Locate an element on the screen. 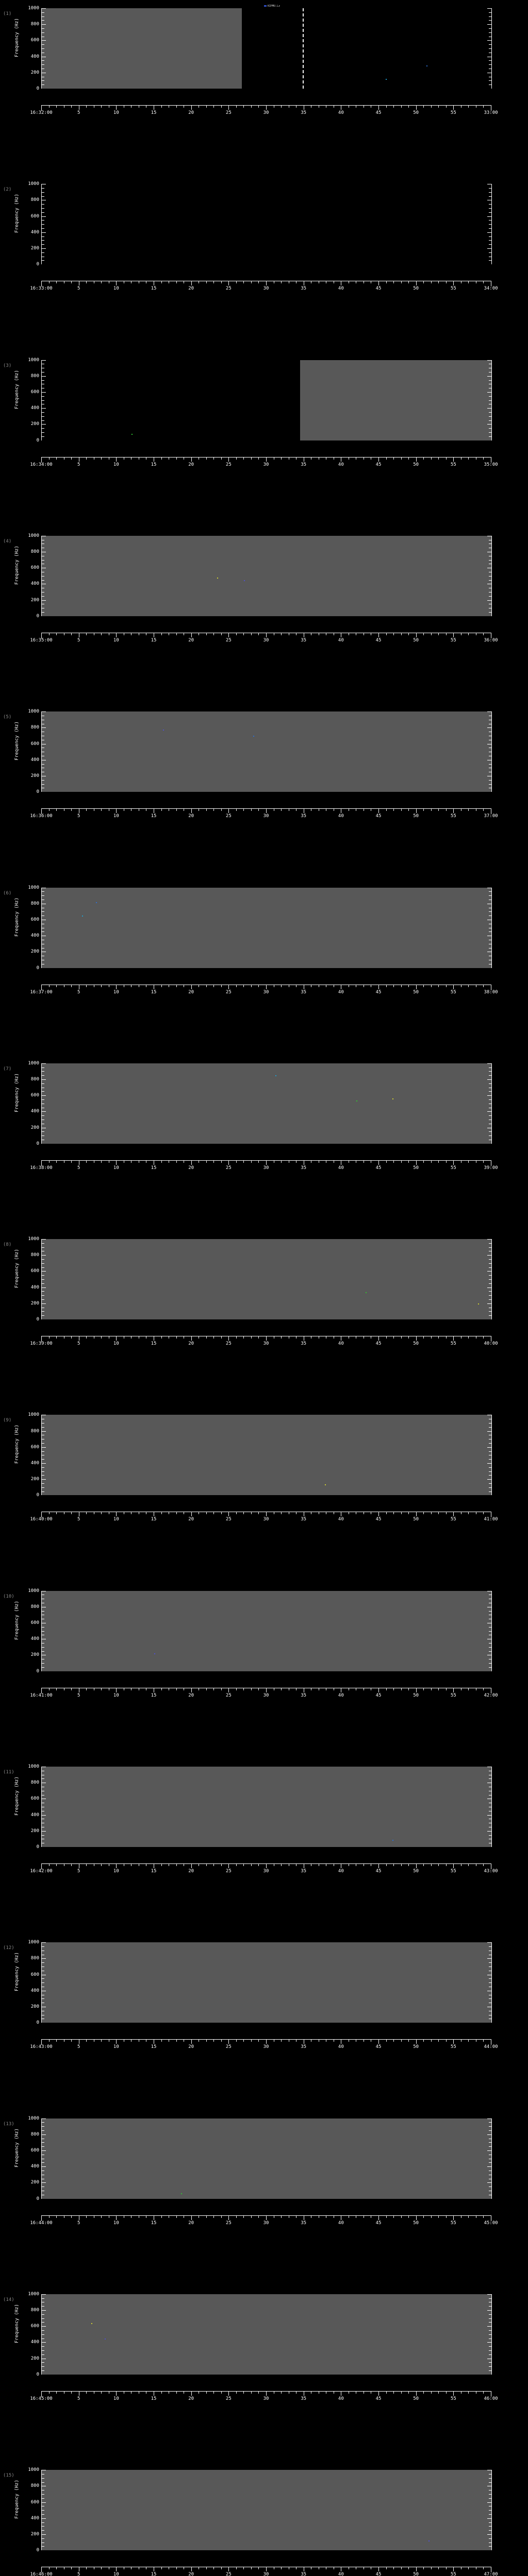 This screenshot has width=528, height=2576. y-tick-label: 200 is located at coordinates (34, 2182).